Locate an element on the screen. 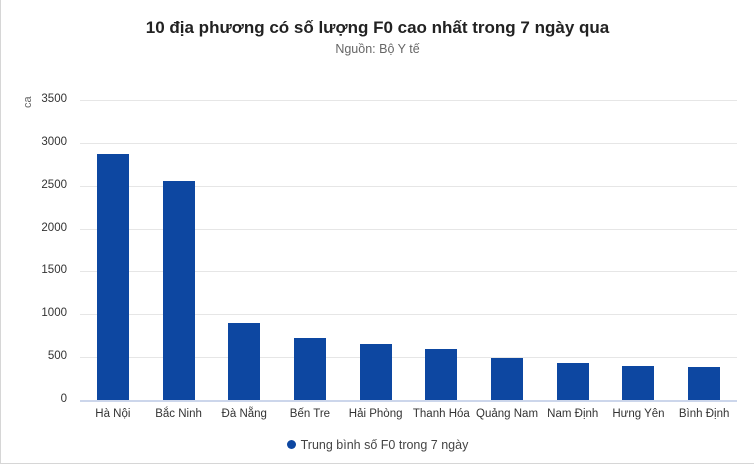  legend-marker-icon is located at coordinates (291, 444).